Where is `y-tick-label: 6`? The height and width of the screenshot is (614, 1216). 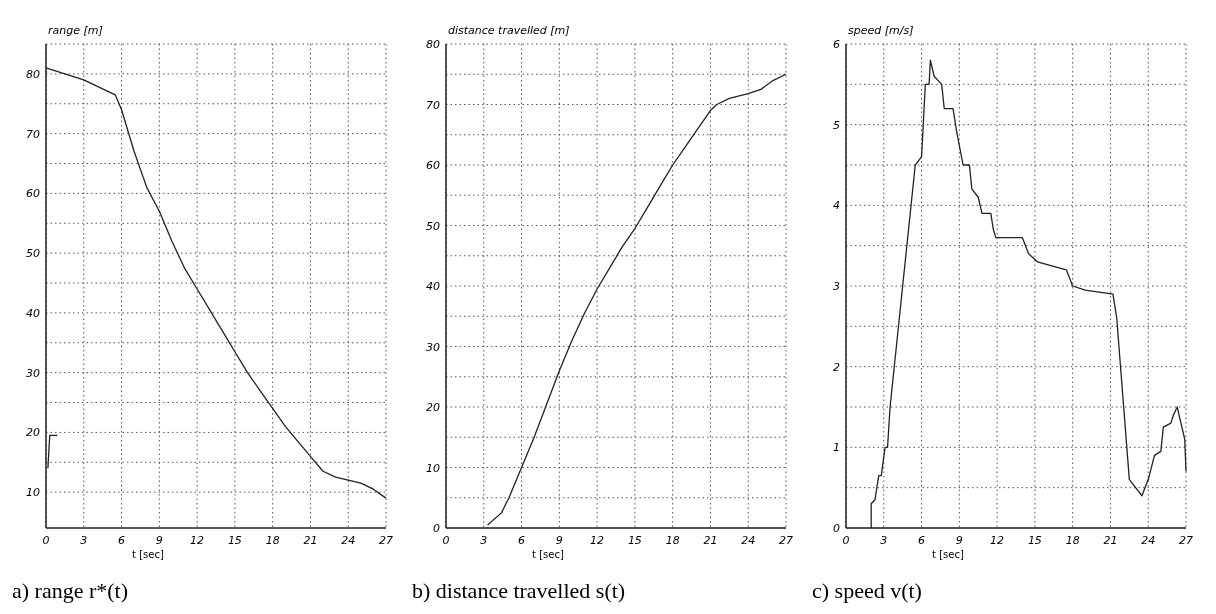
y-tick-label: 6 is located at coordinates (836, 44).